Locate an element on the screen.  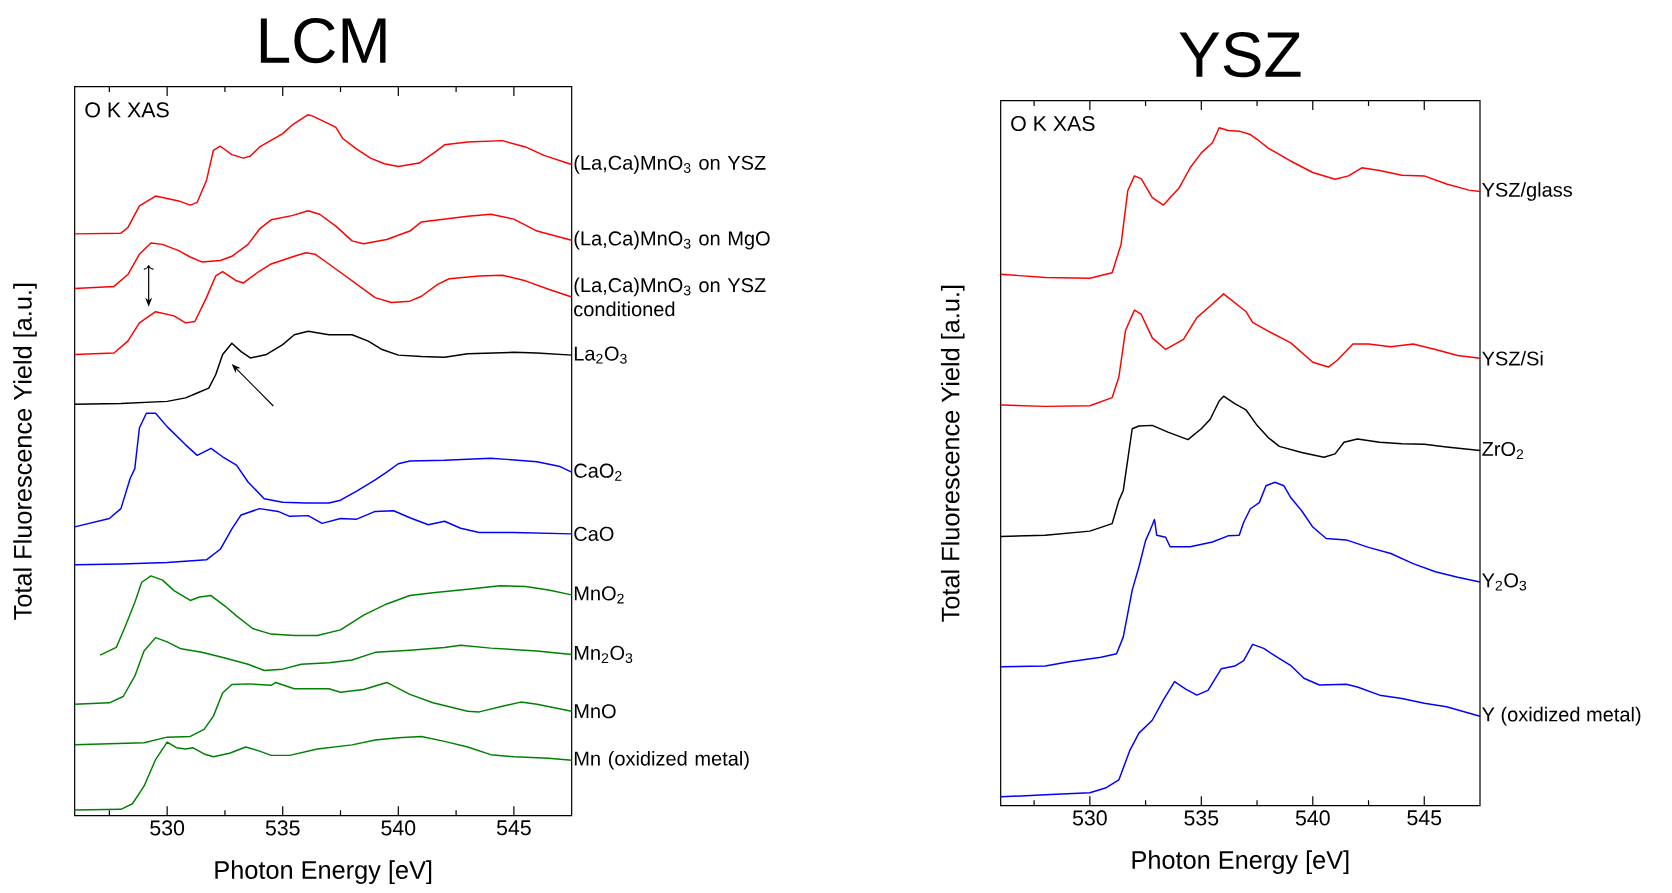
series-label: (La,Ca)MnO$_{3}$ on MgO is located at coordinates (672, 240).